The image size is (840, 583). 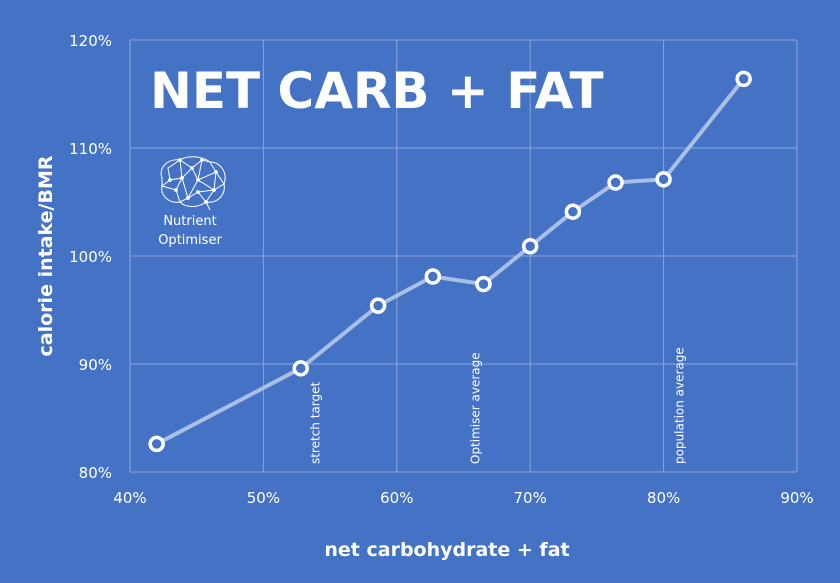 What do you see at coordinates (530, 498) in the screenshot?
I see `x-tick-label: 70%` at bounding box center [530, 498].